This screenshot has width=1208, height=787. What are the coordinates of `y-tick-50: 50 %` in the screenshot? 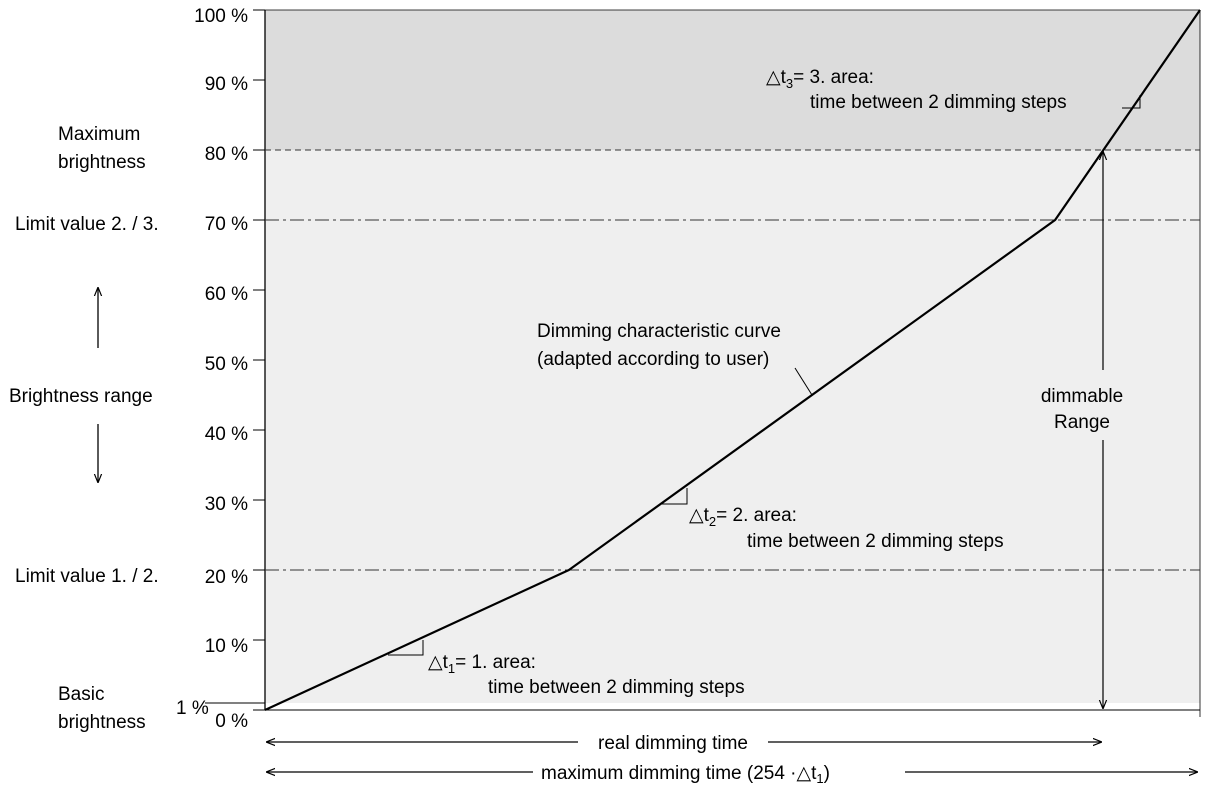 It's located at (235, 364).